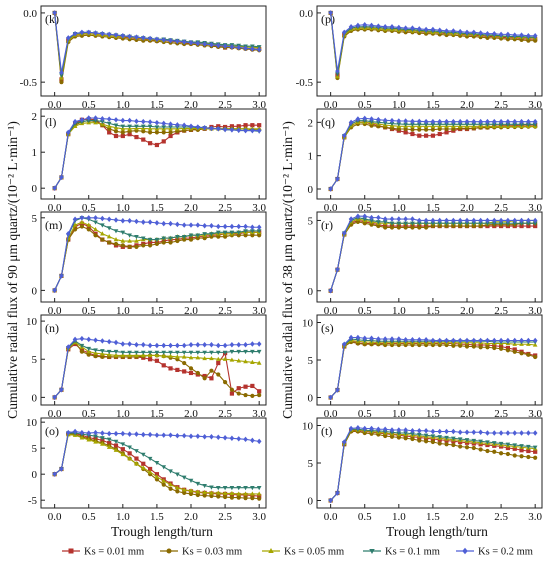  I want to click on subplot-k: 0.0 0.5 1.0 1.5 2.0 2.5 3.0 0.0 -0.5 (k), so click(143, 58).